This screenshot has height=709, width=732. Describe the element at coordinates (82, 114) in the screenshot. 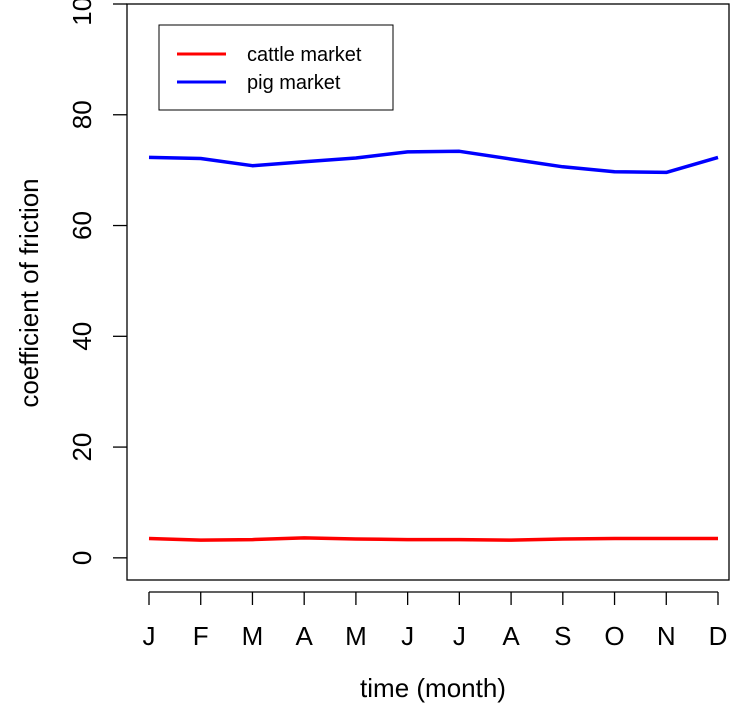

I see `y-tick-label: 80` at that location.